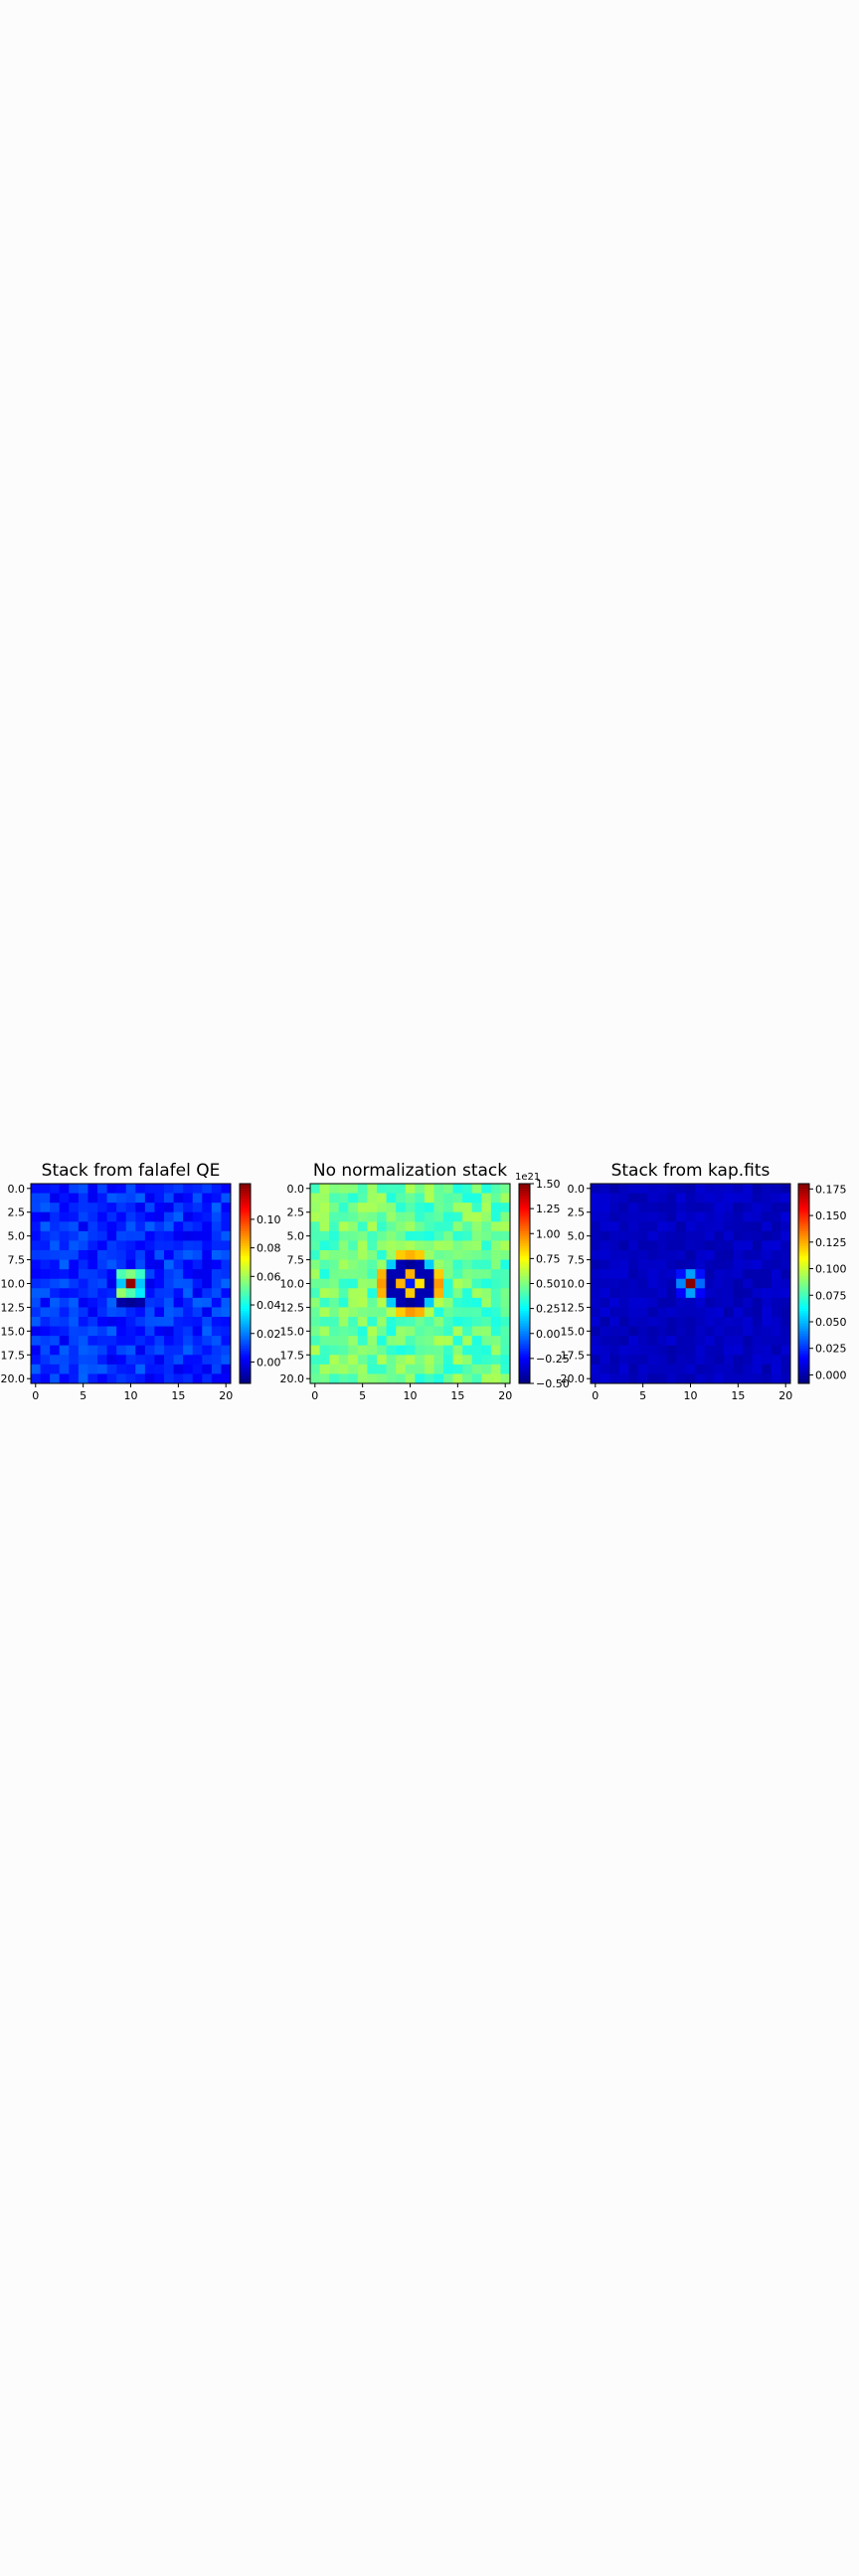 This screenshot has width=859, height=2576. What do you see at coordinates (573, 1307) in the screenshot?
I see `y-tick-label: 12.5` at bounding box center [573, 1307].